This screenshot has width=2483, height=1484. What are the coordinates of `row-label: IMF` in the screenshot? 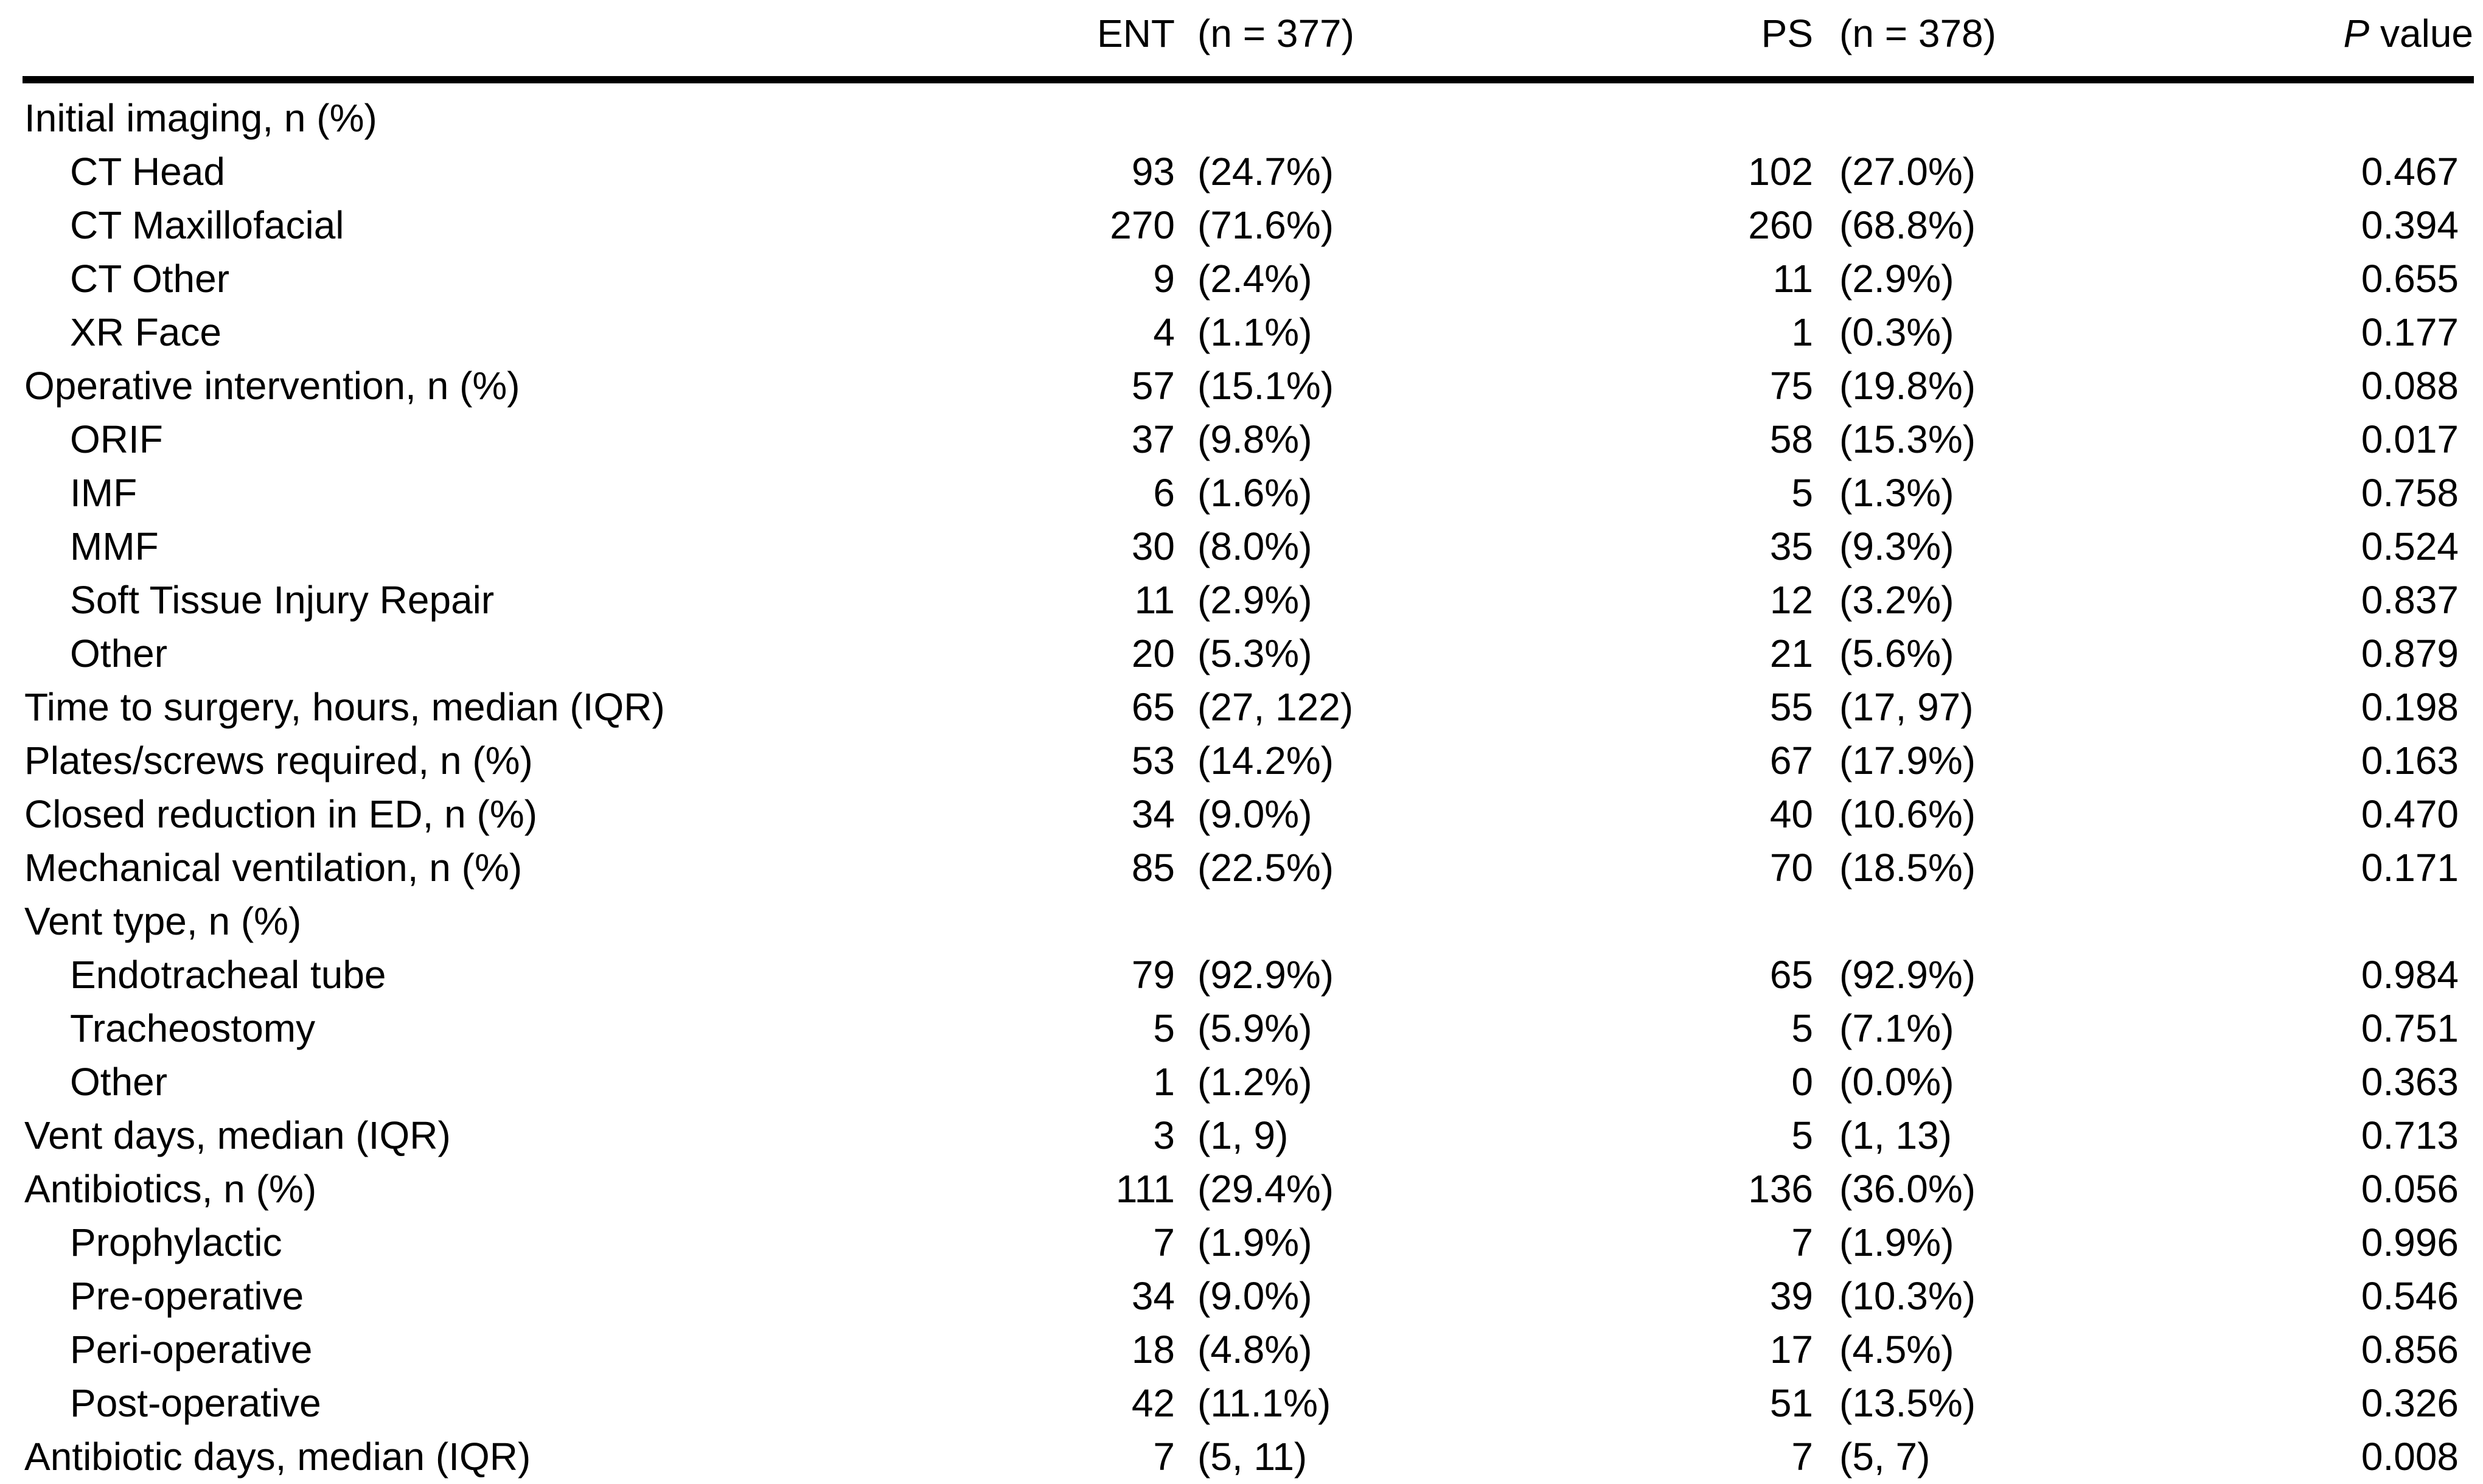 It's located at (104, 493).